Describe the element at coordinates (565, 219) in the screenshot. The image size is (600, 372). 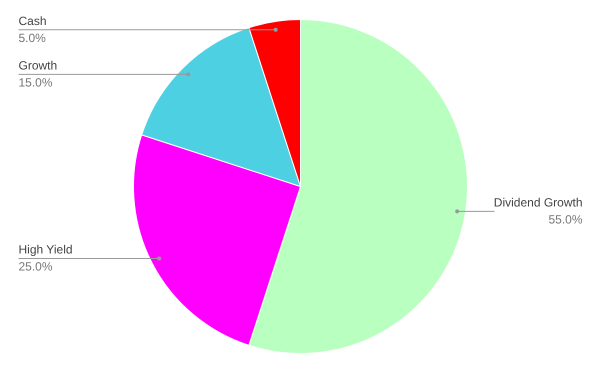
I see `data-label: 55.0%` at that location.